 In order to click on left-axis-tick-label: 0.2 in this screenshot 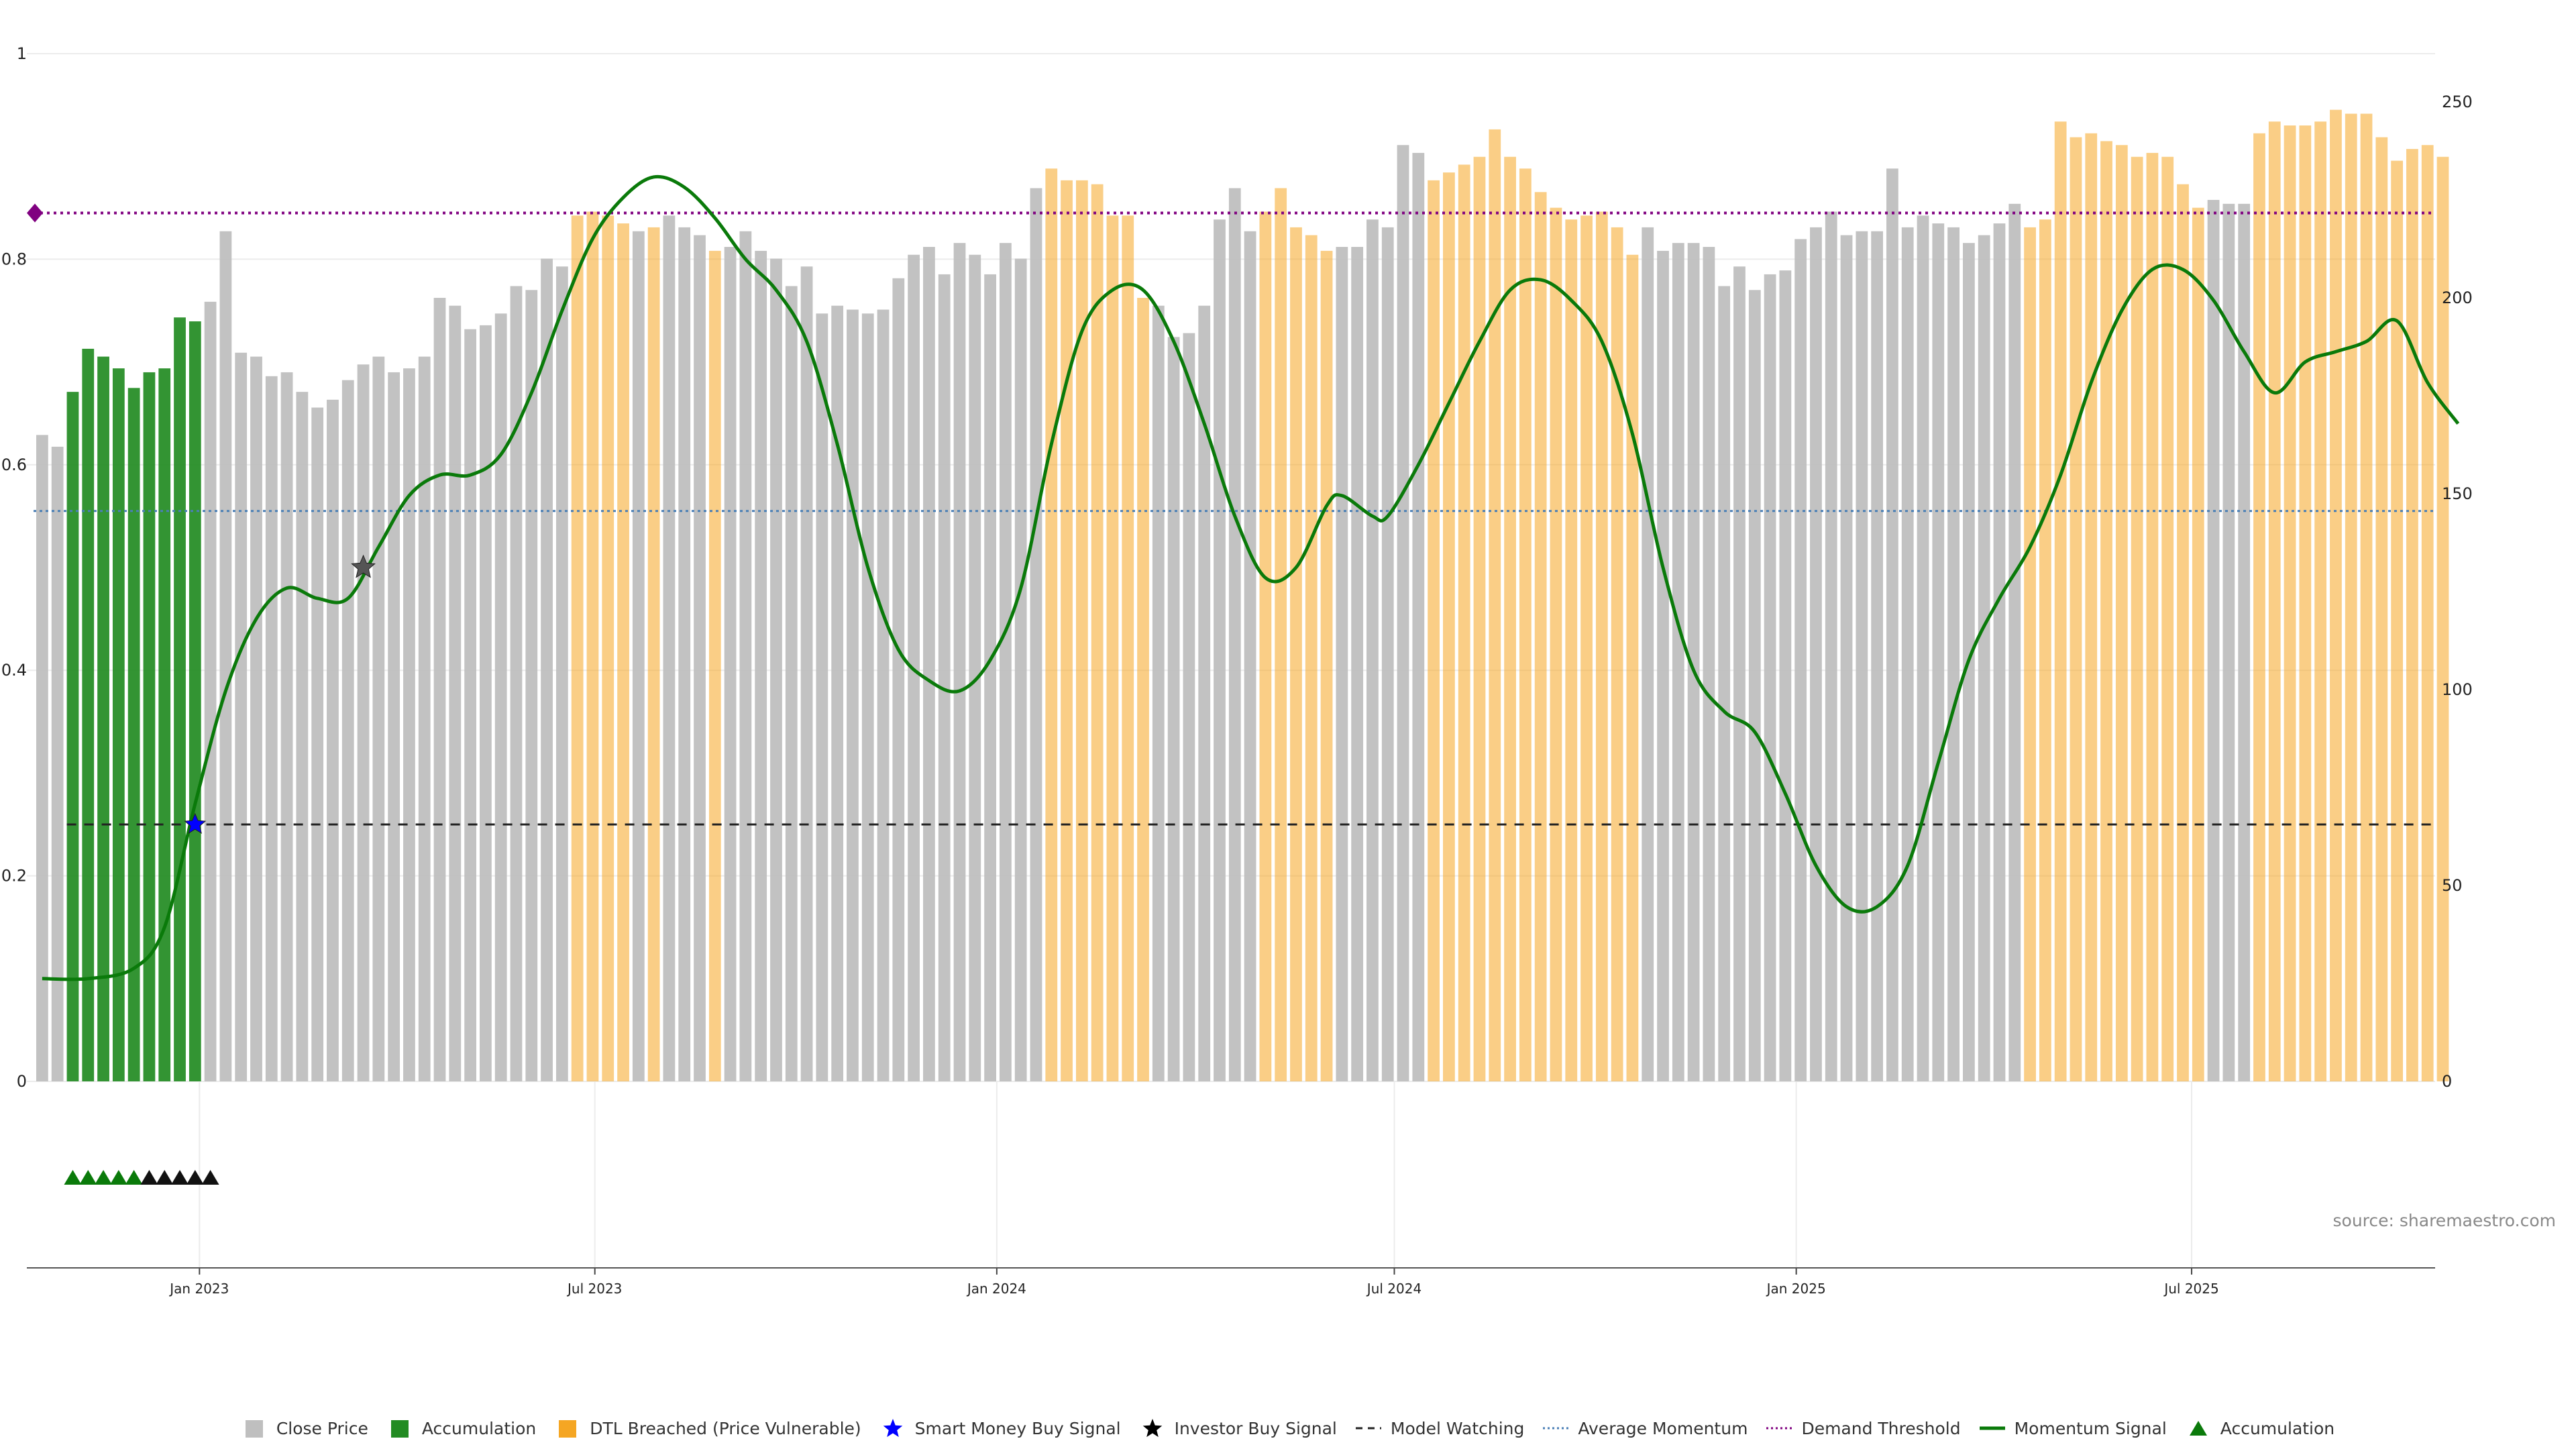, I will do `click(14, 876)`.